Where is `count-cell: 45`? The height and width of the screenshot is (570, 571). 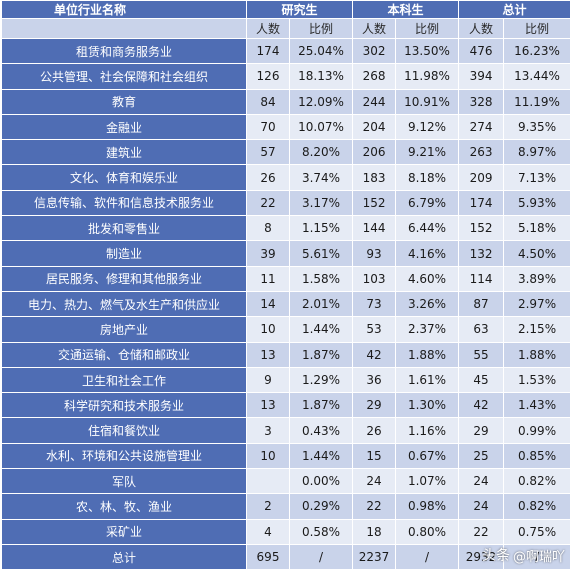 count-cell: 45 is located at coordinates (481, 380).